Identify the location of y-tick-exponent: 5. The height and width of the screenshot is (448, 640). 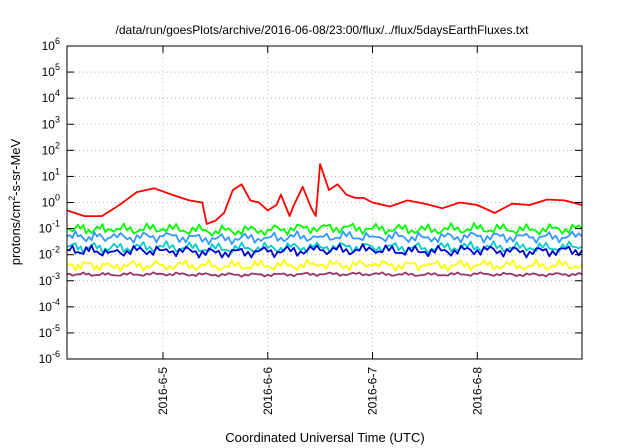
(57, 67).